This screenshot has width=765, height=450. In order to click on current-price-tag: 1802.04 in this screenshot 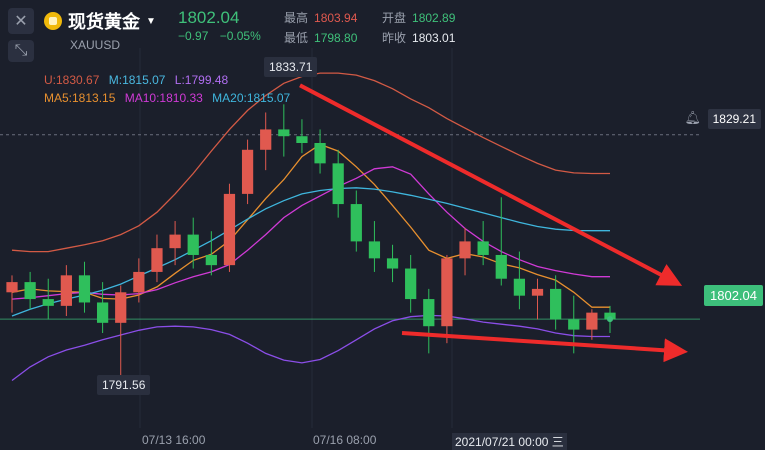, I will do `click(733, 295)`.